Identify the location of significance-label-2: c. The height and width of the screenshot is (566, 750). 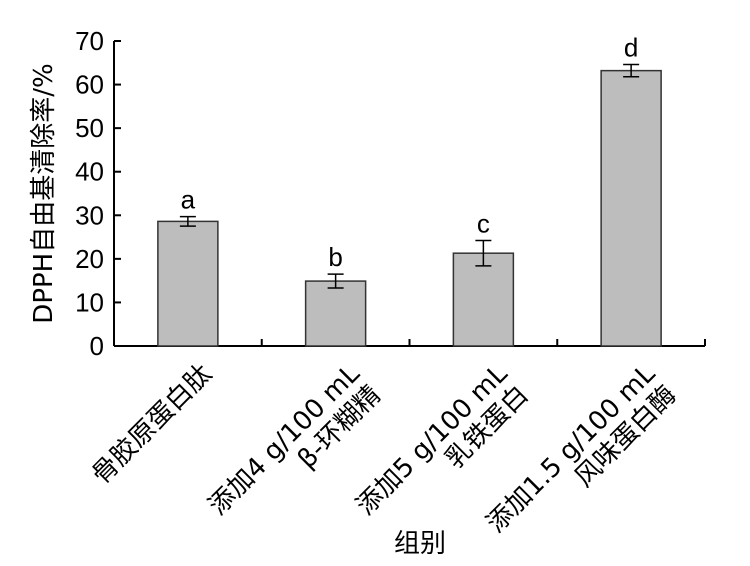
(483, 224).